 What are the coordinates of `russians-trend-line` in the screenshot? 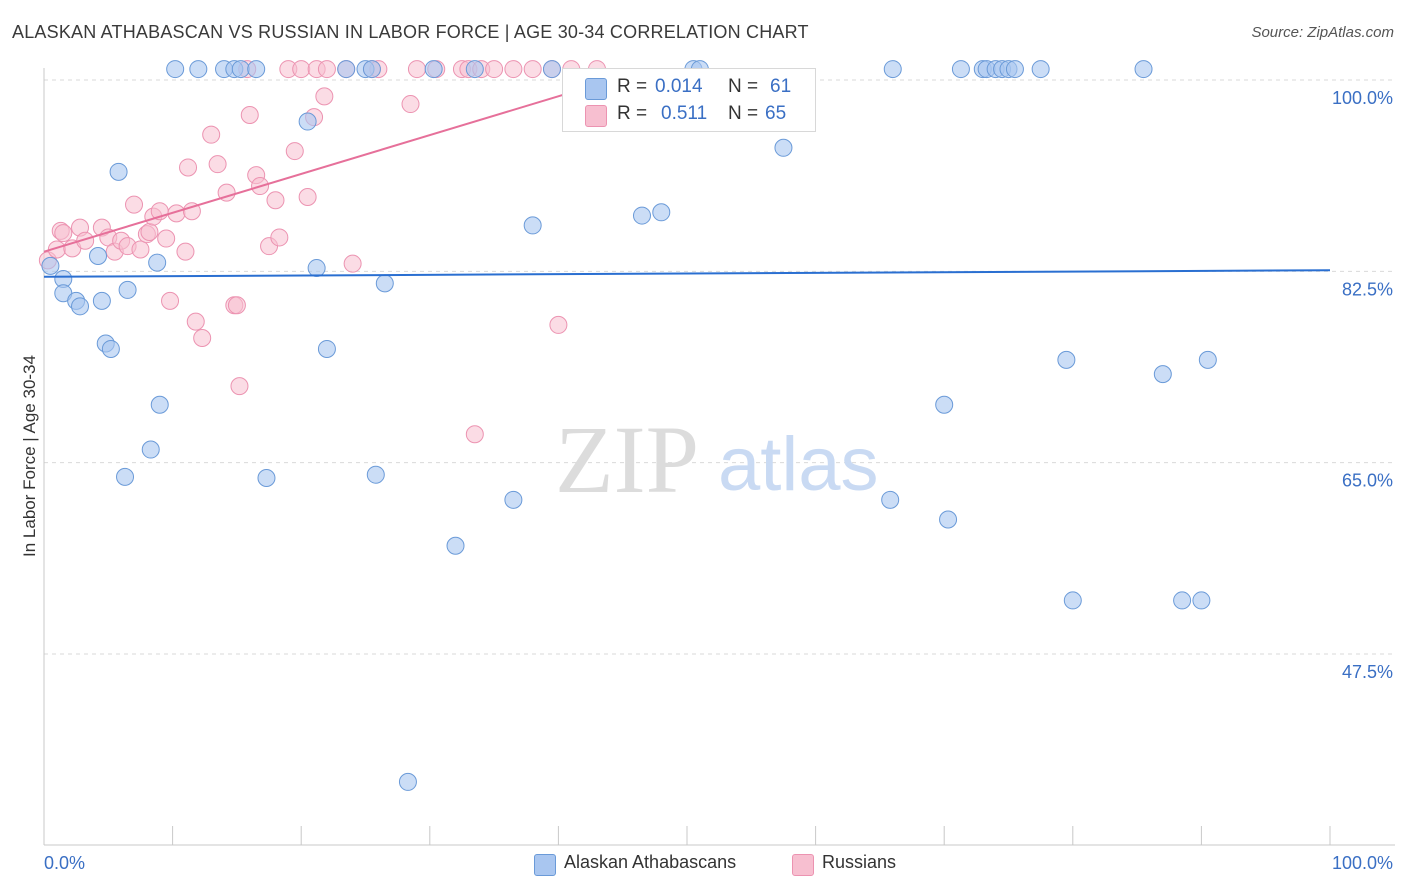 It's located at (346, 160).